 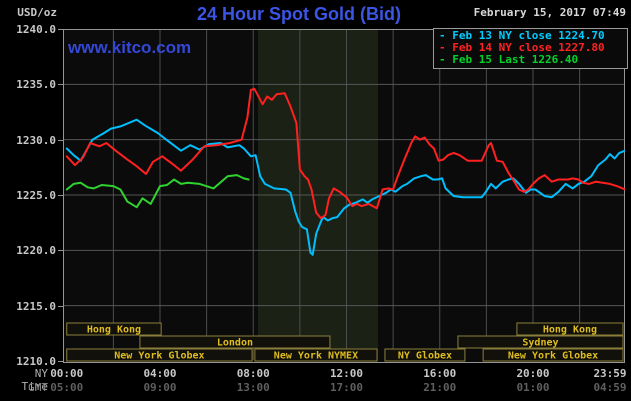 What do you see at coordinates (67, 373) in the screenshot?
I see `ny-time-tick-label: 00:00` at bounding box center [67, 373].